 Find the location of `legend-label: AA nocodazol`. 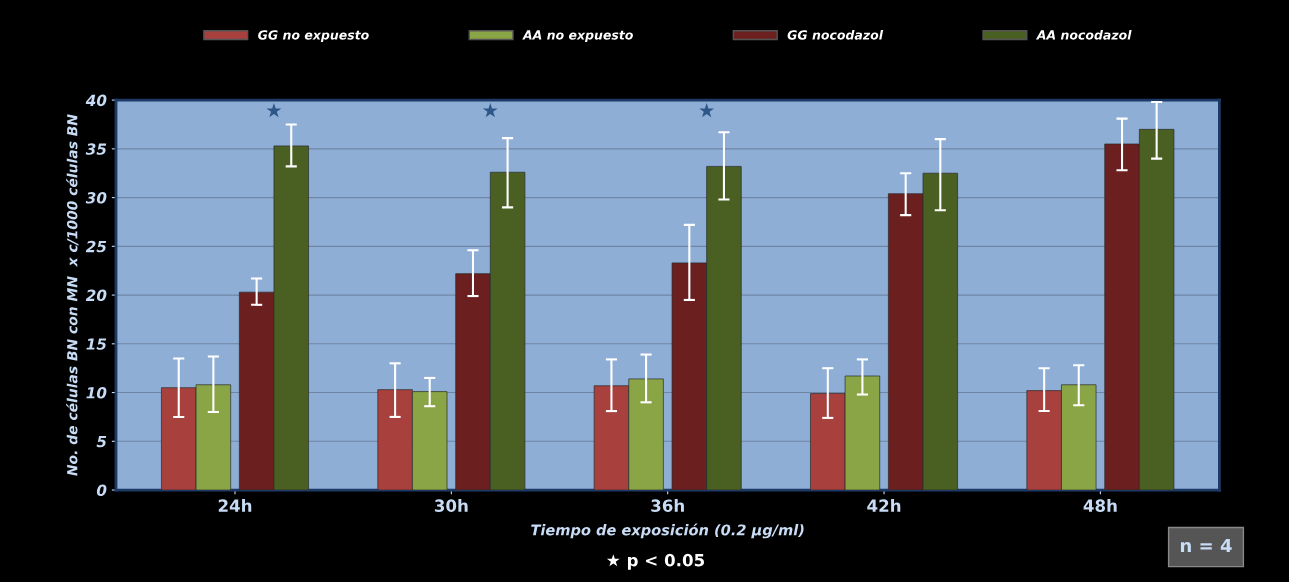

legend-label: AA nocodazol is located at coordinates (1083, 34).